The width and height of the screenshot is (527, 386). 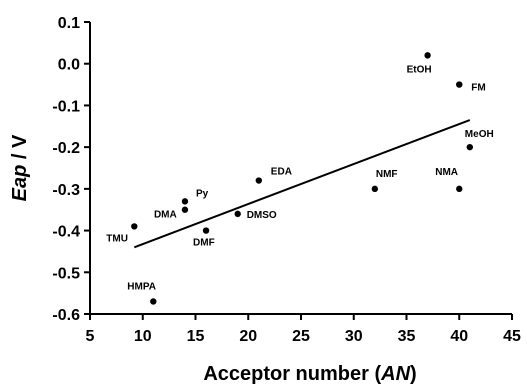 What do you see at coordinates (204, 243) in the screenshot?
I see `data-point-label: DMF` at bounding box center [204, 243].